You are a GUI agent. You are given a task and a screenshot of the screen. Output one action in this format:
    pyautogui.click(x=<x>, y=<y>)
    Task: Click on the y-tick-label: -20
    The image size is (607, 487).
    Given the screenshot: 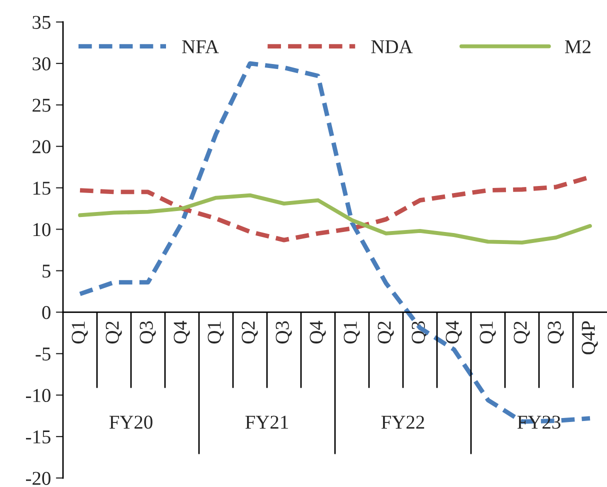 What is the action you would take?
    pyautogui.click(x=38, y=478)
    